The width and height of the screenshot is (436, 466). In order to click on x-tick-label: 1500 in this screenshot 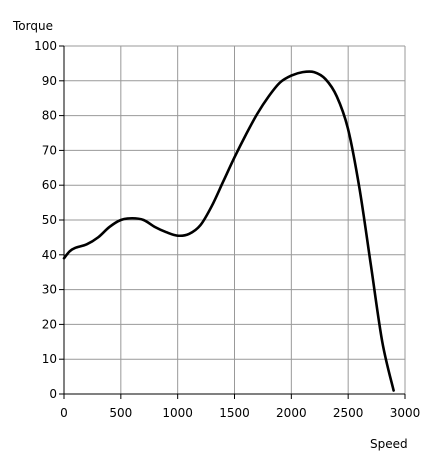, I will do `click(234, 413)`.